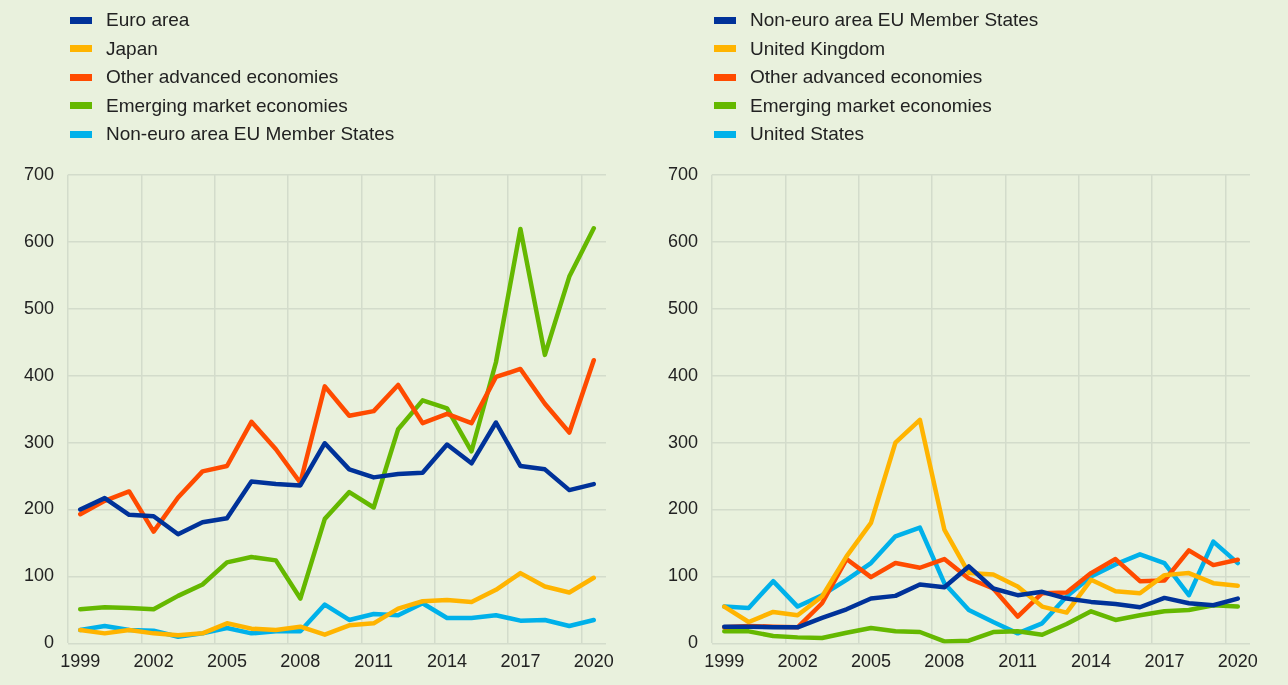 The height and width of the screenshot is (685, 1288). What do you see at coordinates (807, 134) in the screenshot?
I see `legend-label: United States` at bounding box center [807, 134].